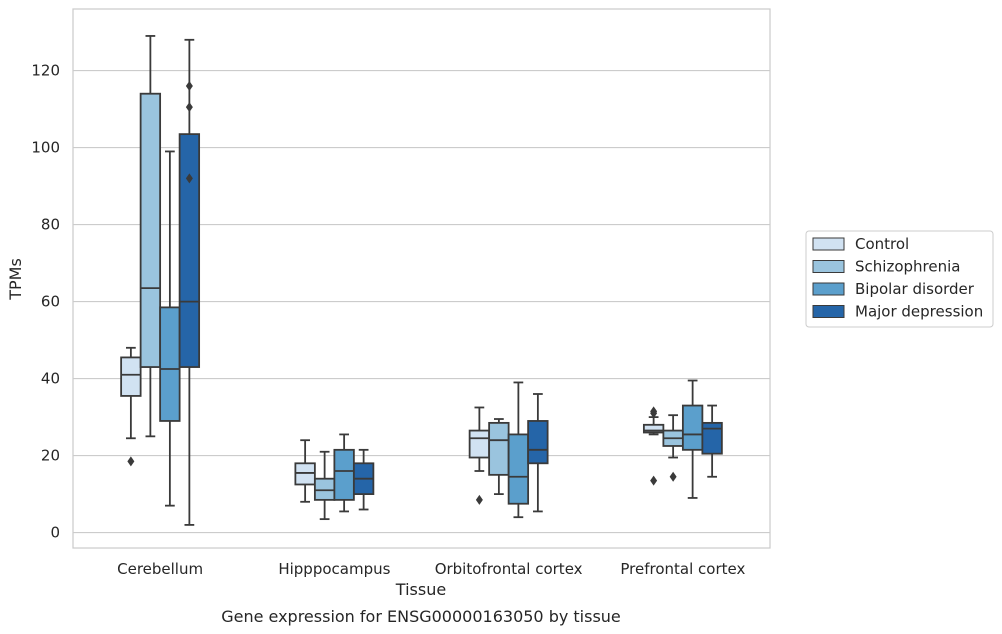 This screenshot has height=634, width=1002. I want to click on y-tick-60: 60, so click(50, 302).